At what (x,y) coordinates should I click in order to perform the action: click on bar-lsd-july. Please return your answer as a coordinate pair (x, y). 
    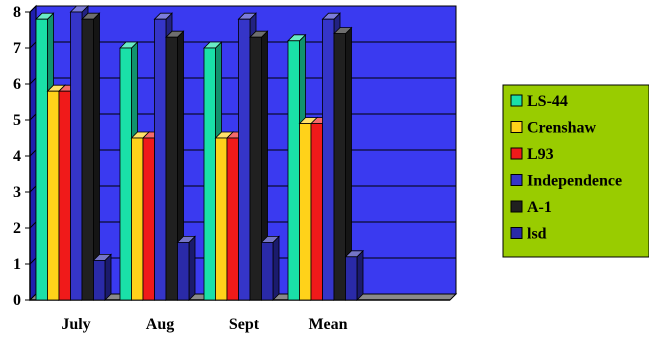
    Looking at the image, I should click on (102, 277).